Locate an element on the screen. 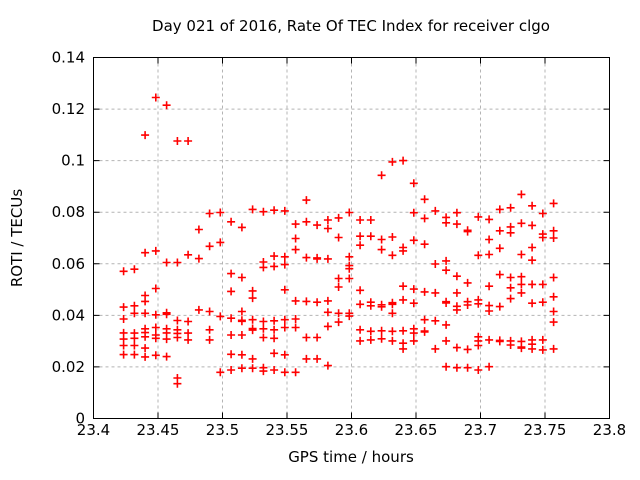  x-tick-label: 23.6 is located at coordinates (351, 430).